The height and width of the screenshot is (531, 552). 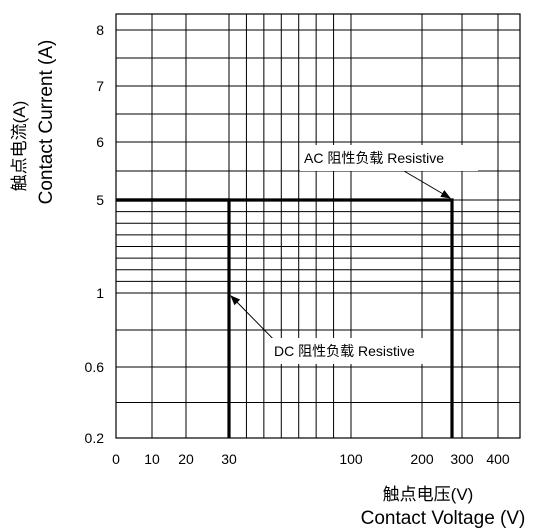 I want to click on y-tick-label: 7, so click(x=100, y=86).